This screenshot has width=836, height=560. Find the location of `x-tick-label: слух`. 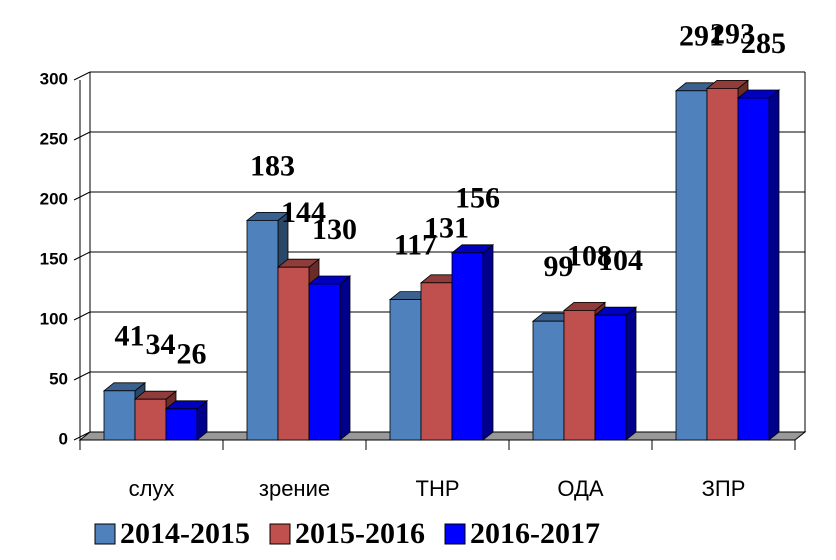

x-tick-label: слух is located at coordinates (152, 488).